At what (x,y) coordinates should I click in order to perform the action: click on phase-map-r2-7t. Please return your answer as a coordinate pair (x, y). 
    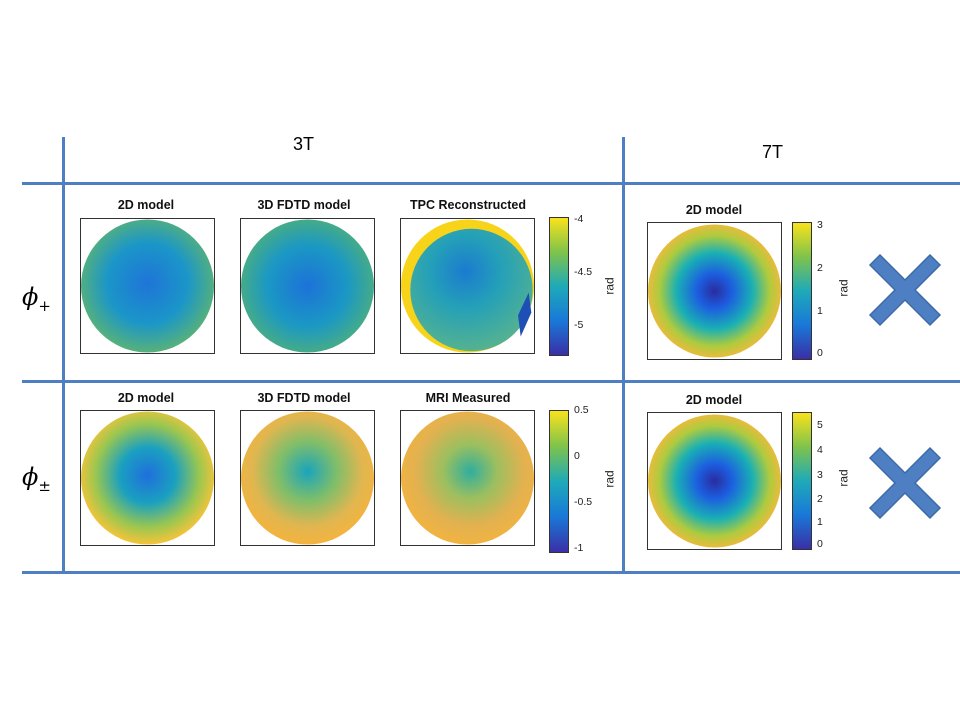
    Looking at the image, I should click on (714, 481).